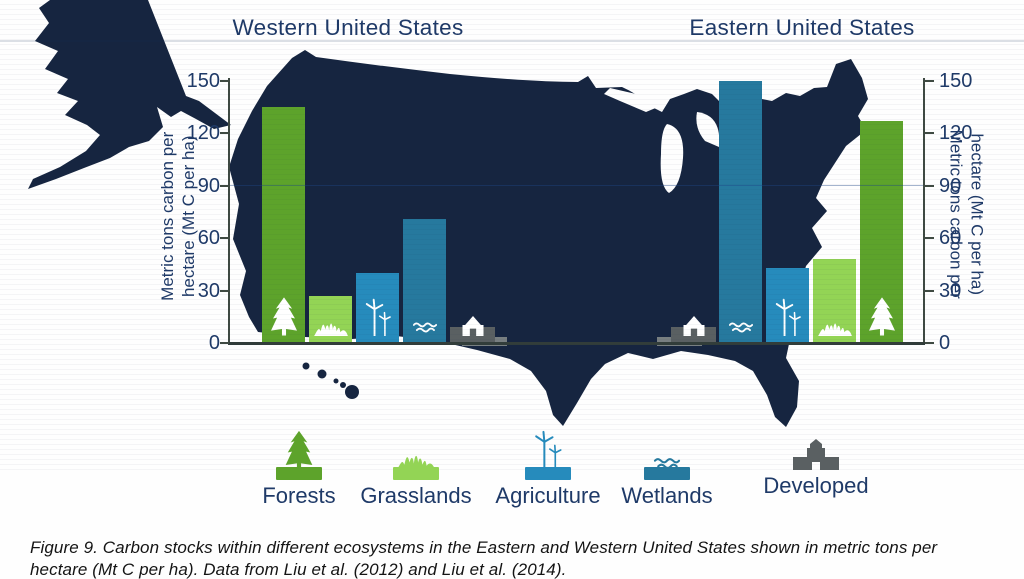 The height and width of the screenshot is (579, 1024). I want to click on bar-west-wetlands, so click(424, 280).